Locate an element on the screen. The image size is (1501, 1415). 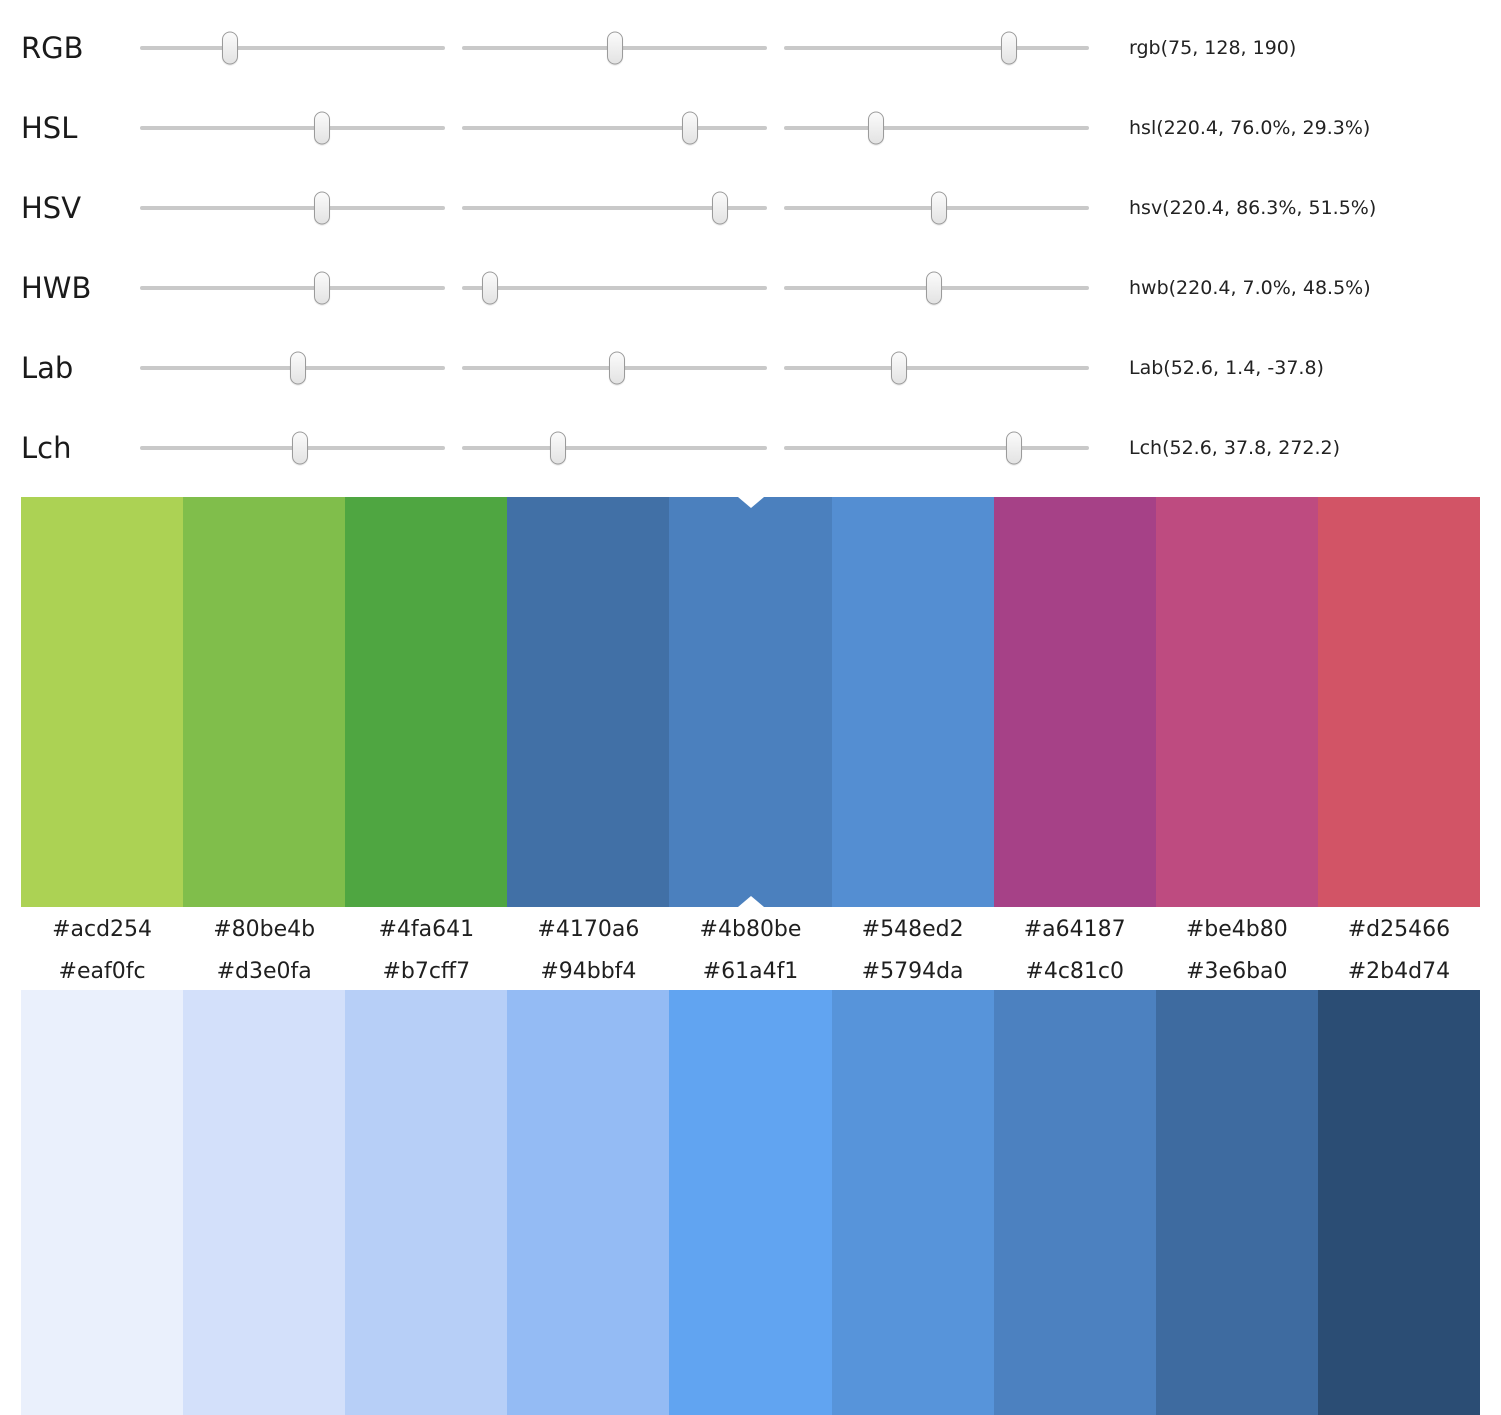
rgb-r-slider is located at coordinates (292, 48).